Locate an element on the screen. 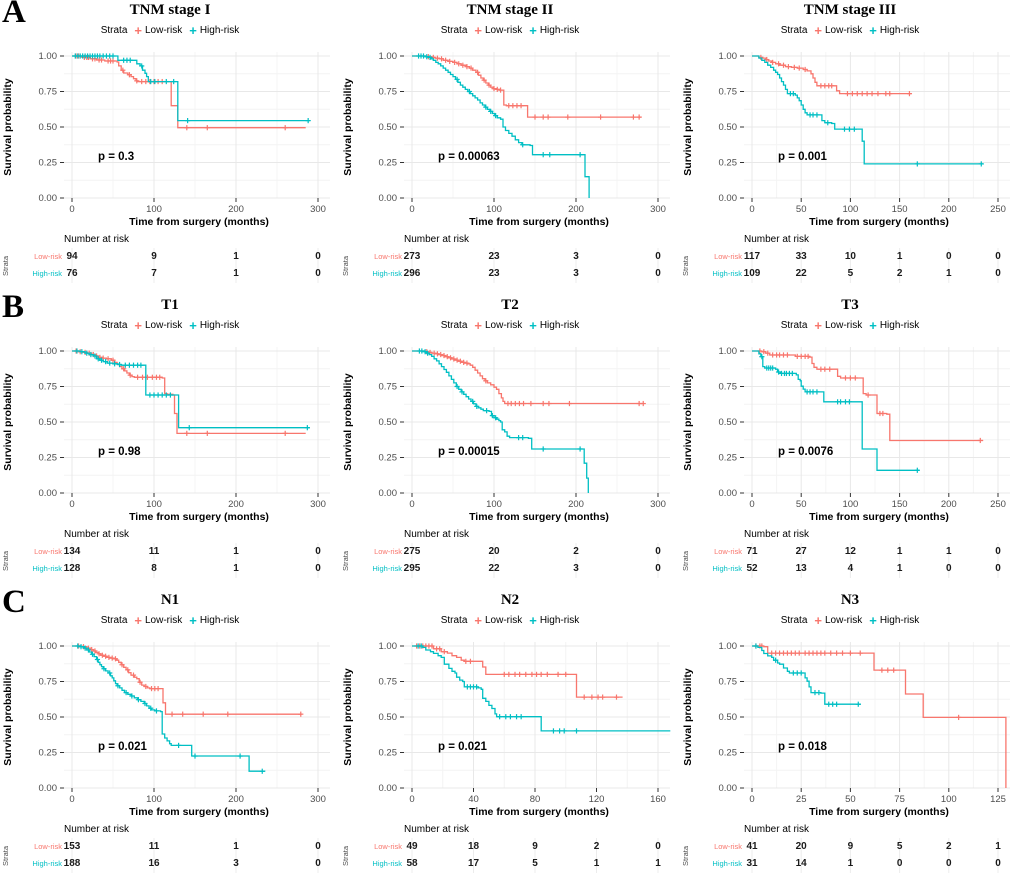 The width and height of the screenshot is (1020, 877). risk-value: 11 is located at coordinates (154, 846).